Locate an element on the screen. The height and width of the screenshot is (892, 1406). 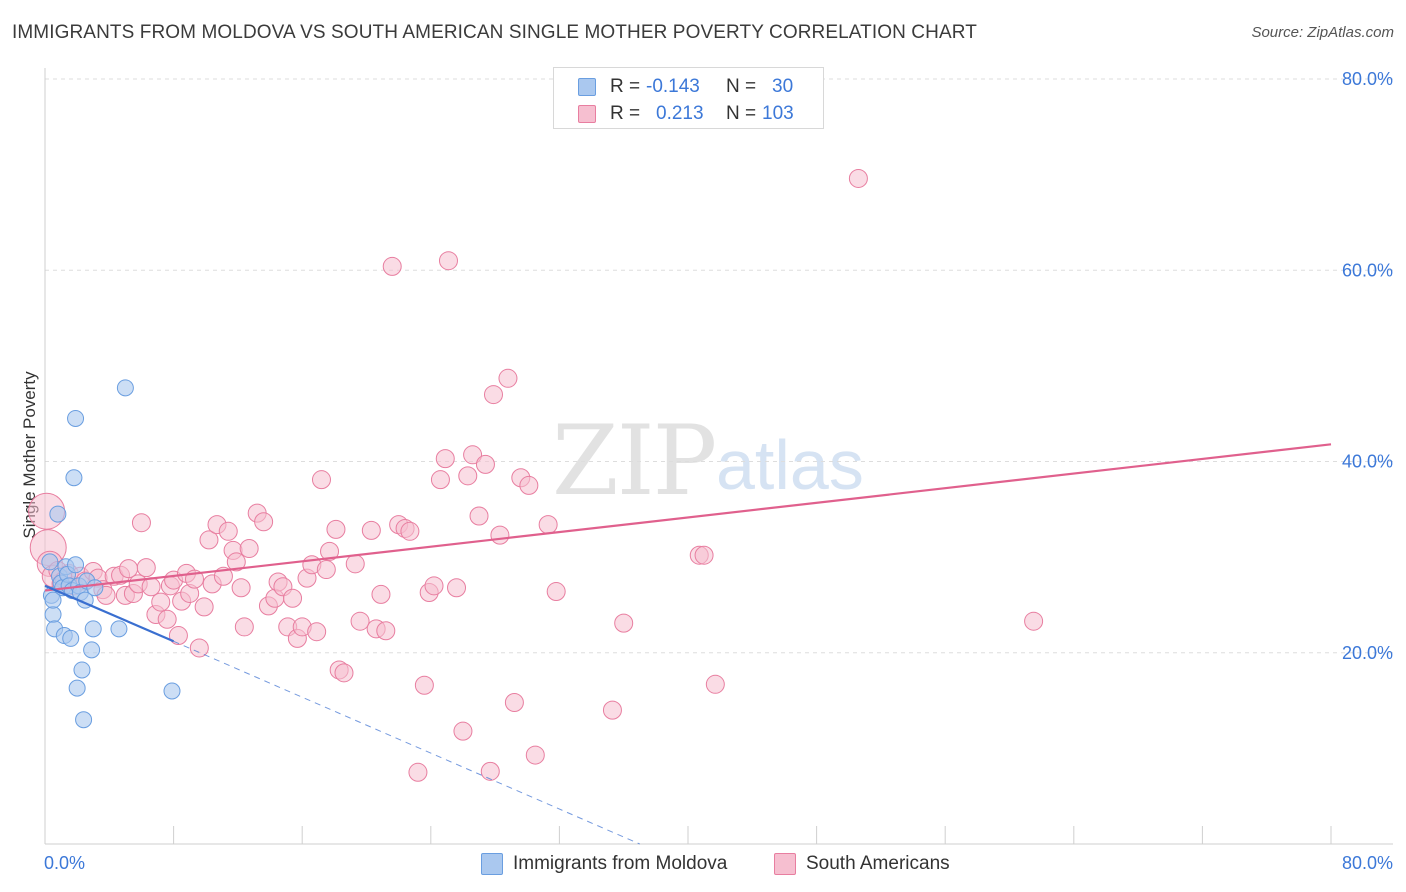
legend-r-label: R = is located at coordinates (625, 113).